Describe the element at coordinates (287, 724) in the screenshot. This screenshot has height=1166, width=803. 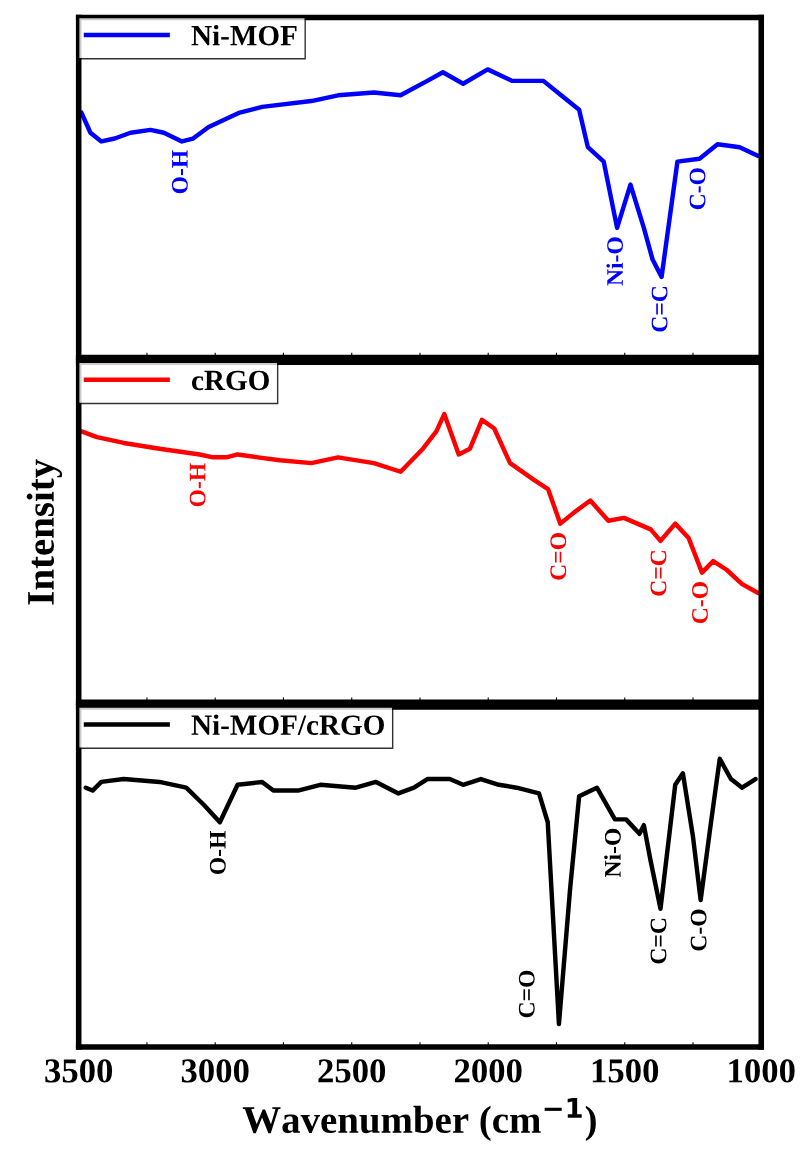
I see `legend-label: Ni-MOF/cRGO` at that location.